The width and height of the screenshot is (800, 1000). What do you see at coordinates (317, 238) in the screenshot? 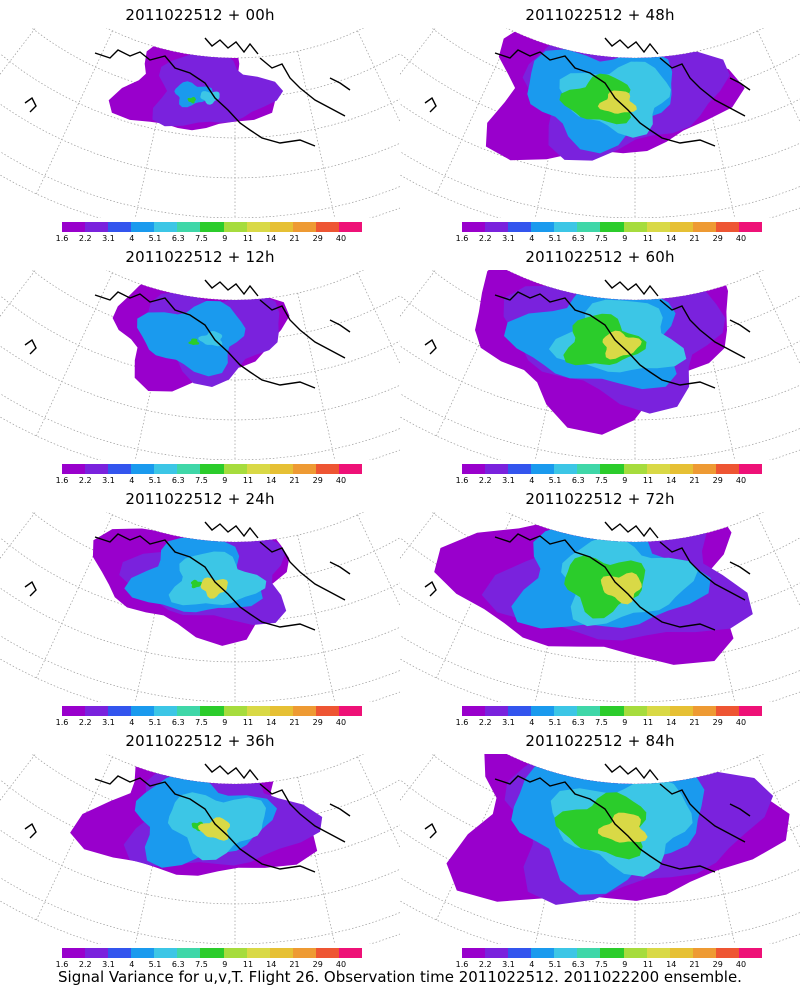
I see `colorbar-tick-label: 29` at bounding box center [317, 238].